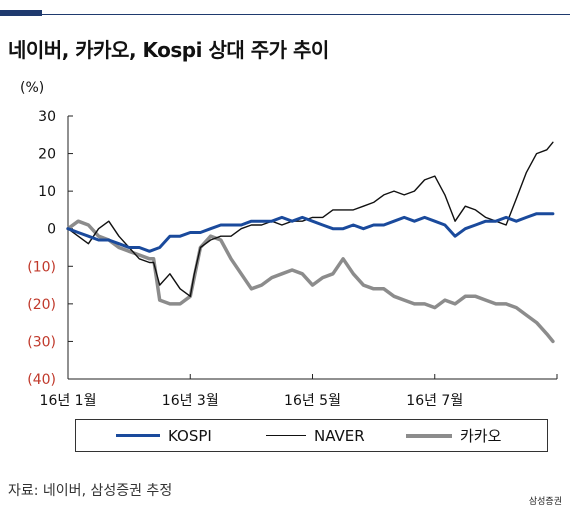  What do you see at coordinates (41, 380) in the screenshot?
I see `y-tick-label: (40)` at bounding box center [41, 380].